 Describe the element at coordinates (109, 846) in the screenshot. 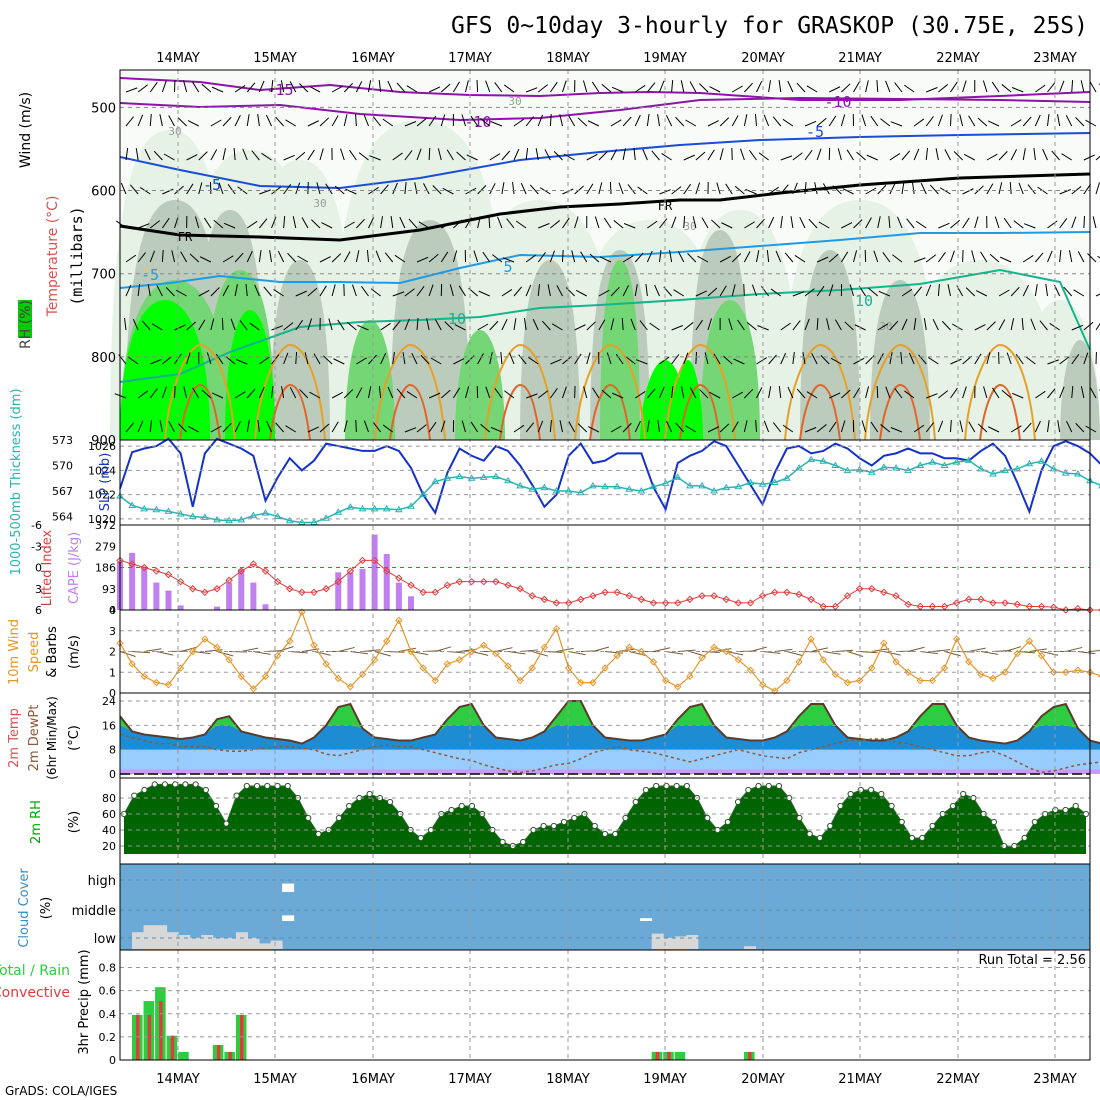

I see `rh-tick-label: 20` at that location.